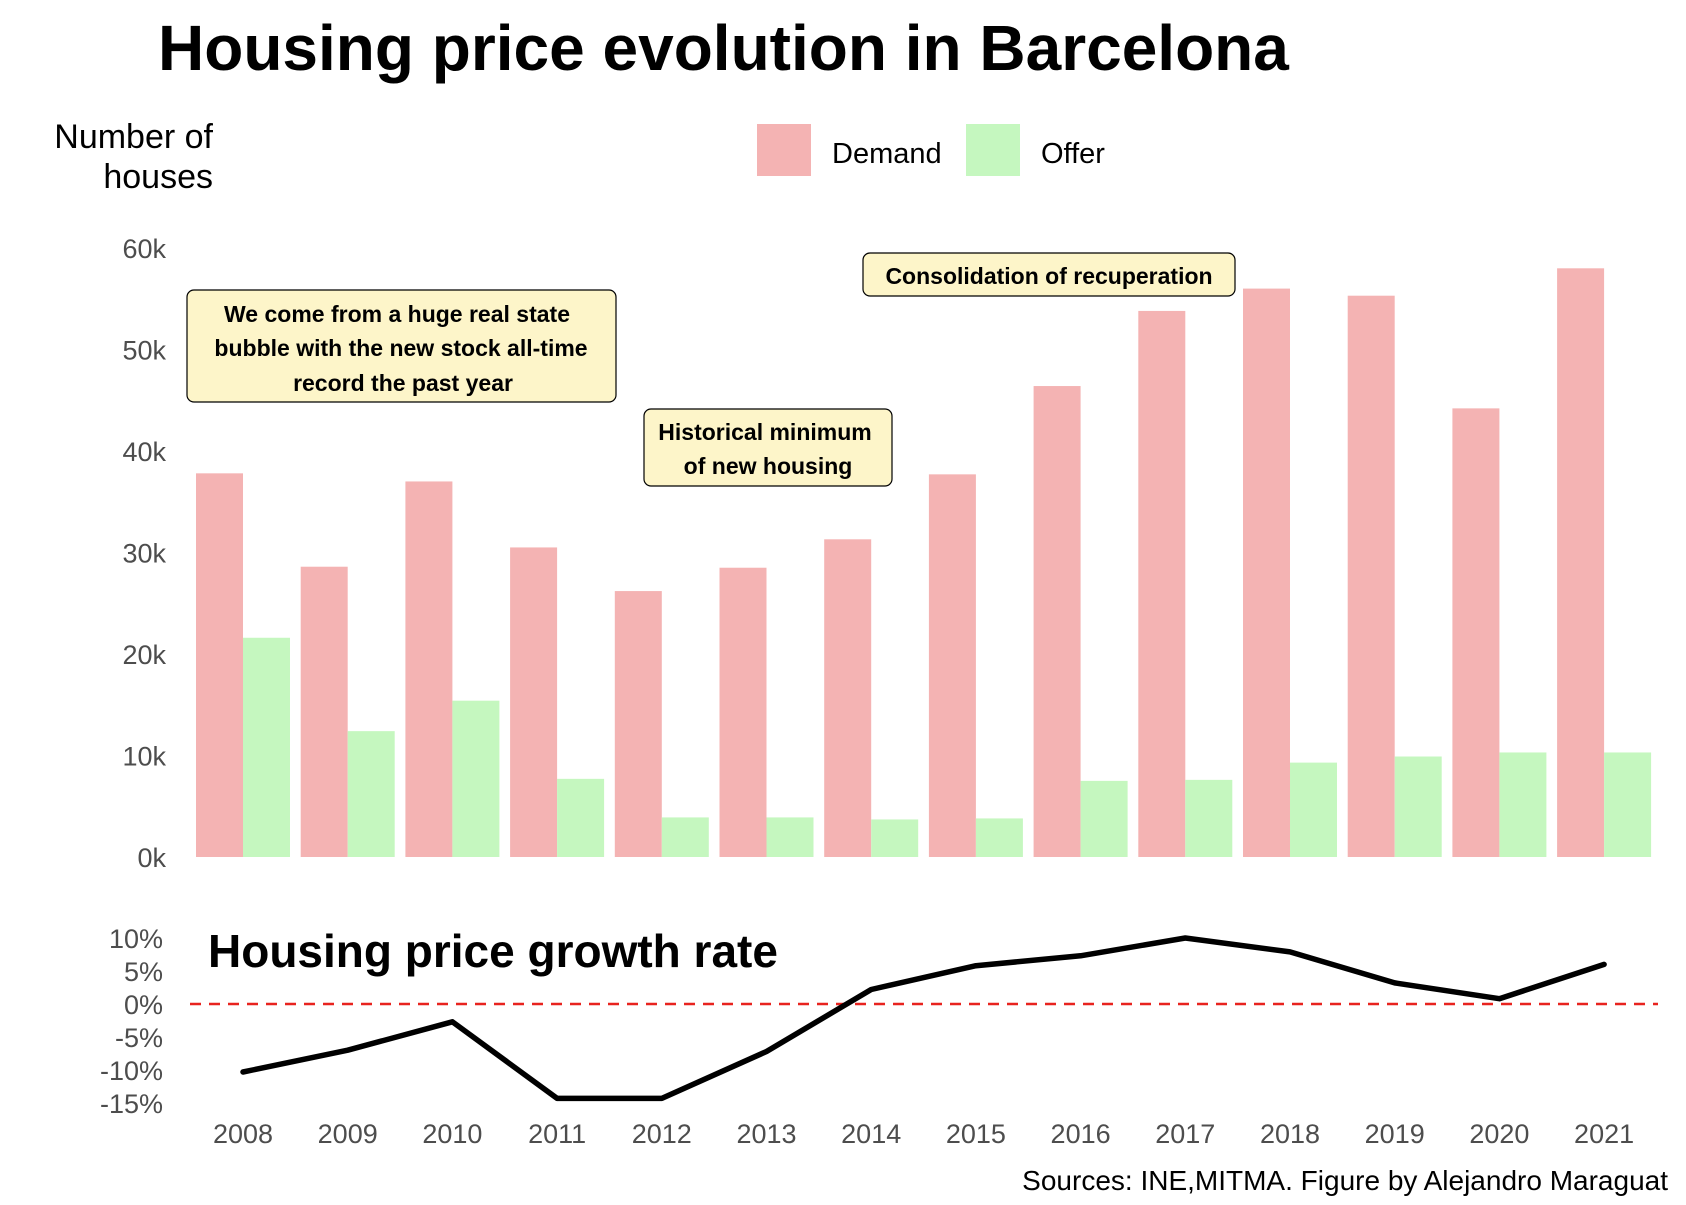 This screenshot has height=1205, width=1686. I want to click on y-tick-label: 0k, so click(151, 858).